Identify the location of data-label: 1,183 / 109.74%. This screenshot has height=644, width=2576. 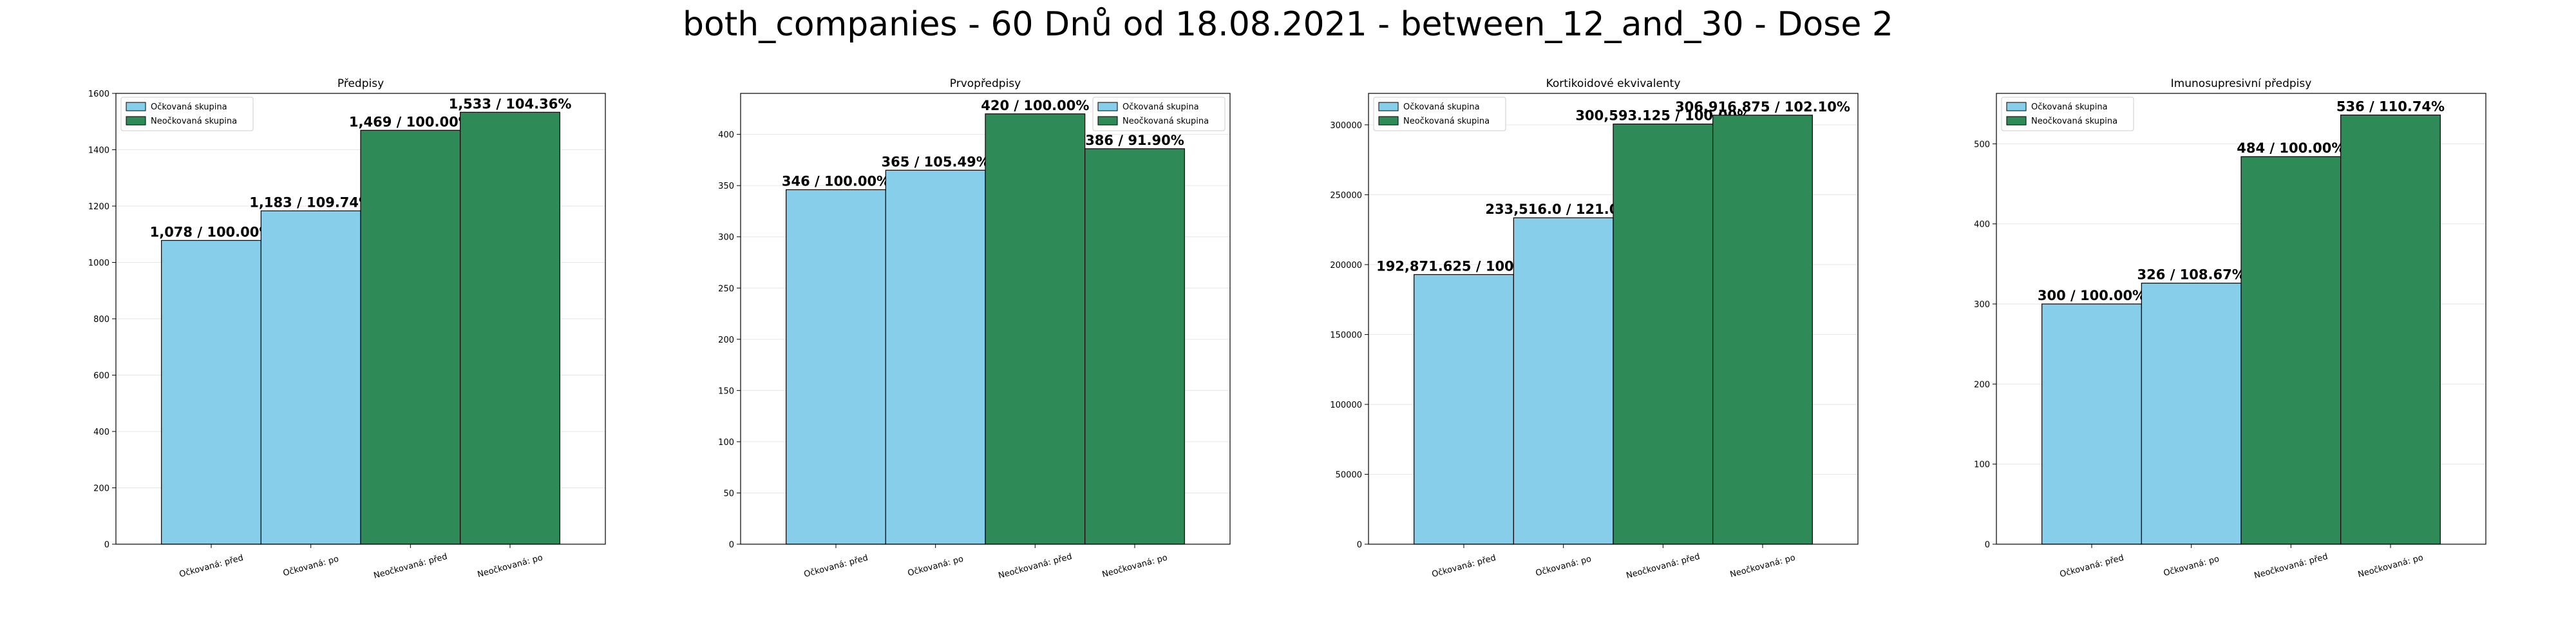
(310, 202).